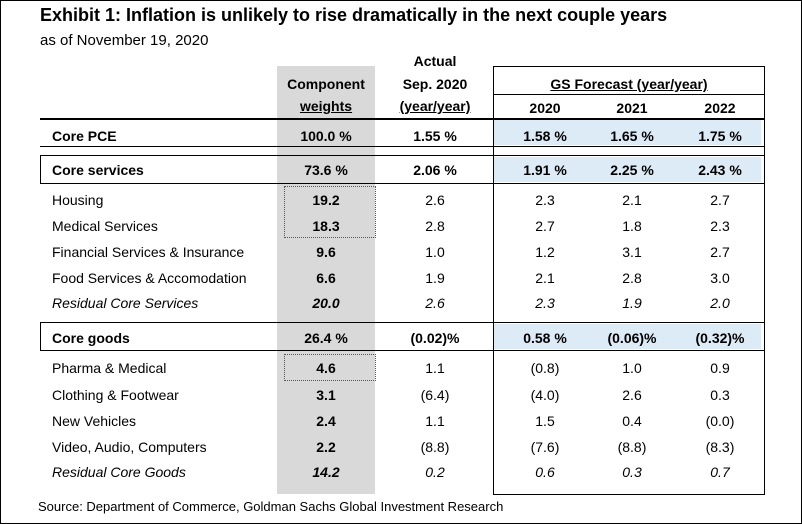 This screenshot has height=524, width=802. Describe the element at coordinates (632, 170) in the screenshot. I see `cell-f2021: 2.25 %` at that location.